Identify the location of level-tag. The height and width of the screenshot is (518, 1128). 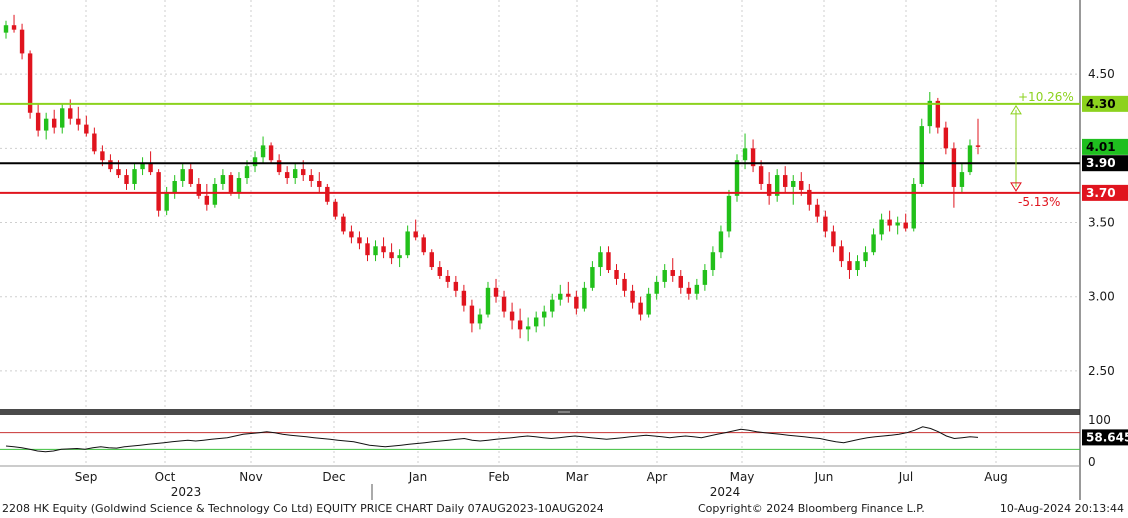
(1105, 103).